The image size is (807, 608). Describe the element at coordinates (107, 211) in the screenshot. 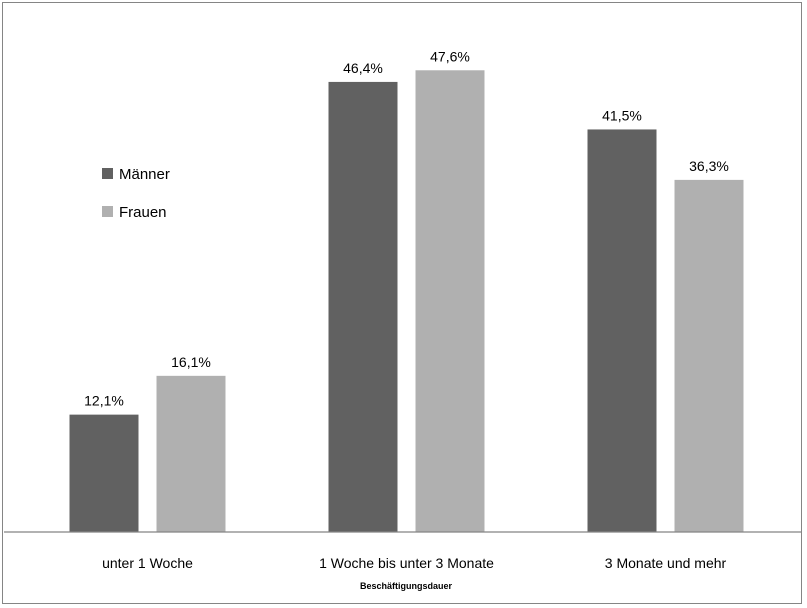

I see `legend-swatch-frauen` at that location.